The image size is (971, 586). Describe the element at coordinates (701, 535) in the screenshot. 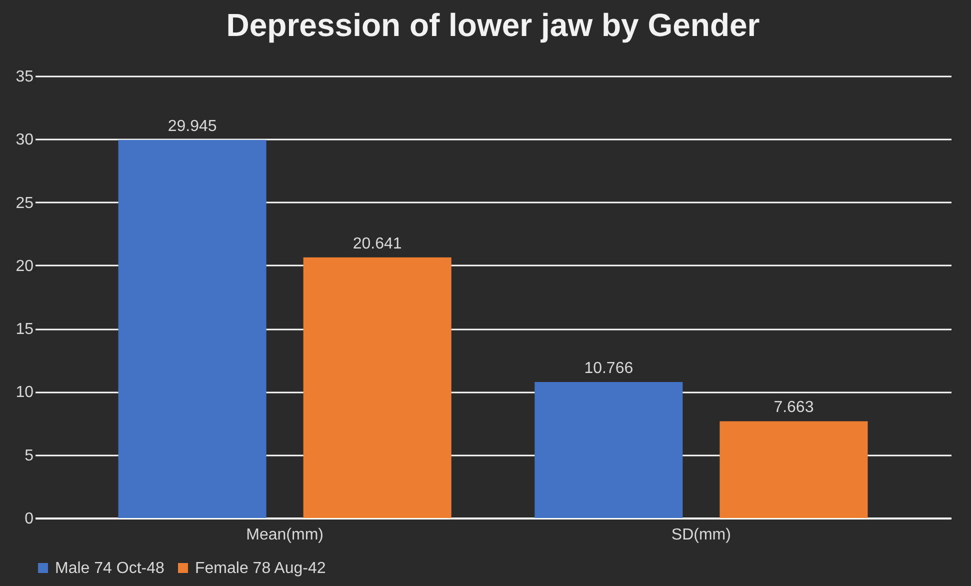

I see `x-tick-label: SD(mm)` at that location.